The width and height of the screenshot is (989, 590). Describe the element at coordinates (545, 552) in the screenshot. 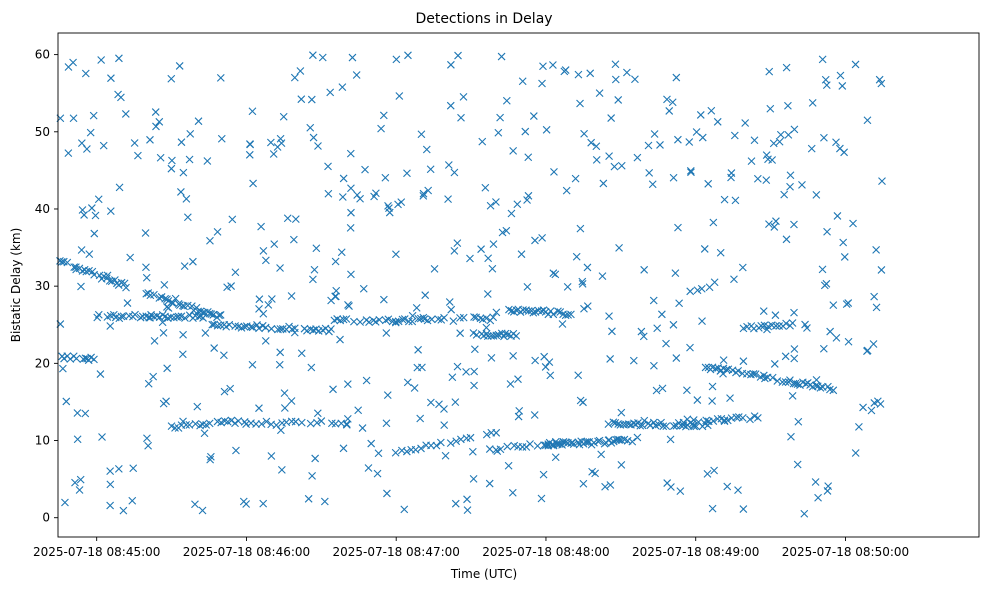

I see `x-tick-label: 2025-07-18 08:48:00` at that location.